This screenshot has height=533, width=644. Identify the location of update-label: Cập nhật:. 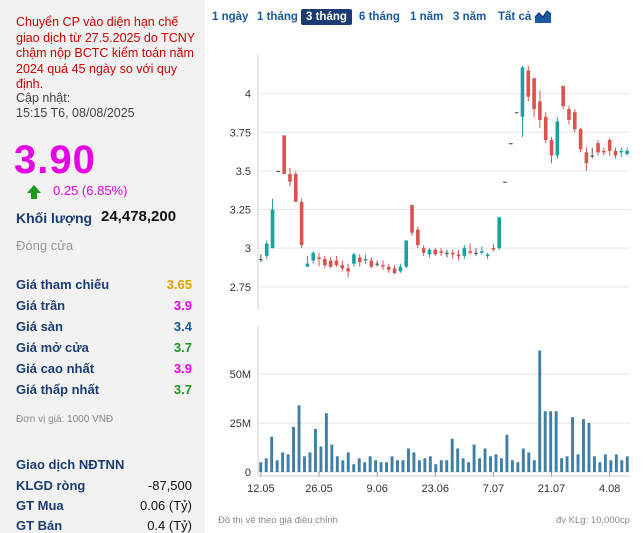
(43, 98).